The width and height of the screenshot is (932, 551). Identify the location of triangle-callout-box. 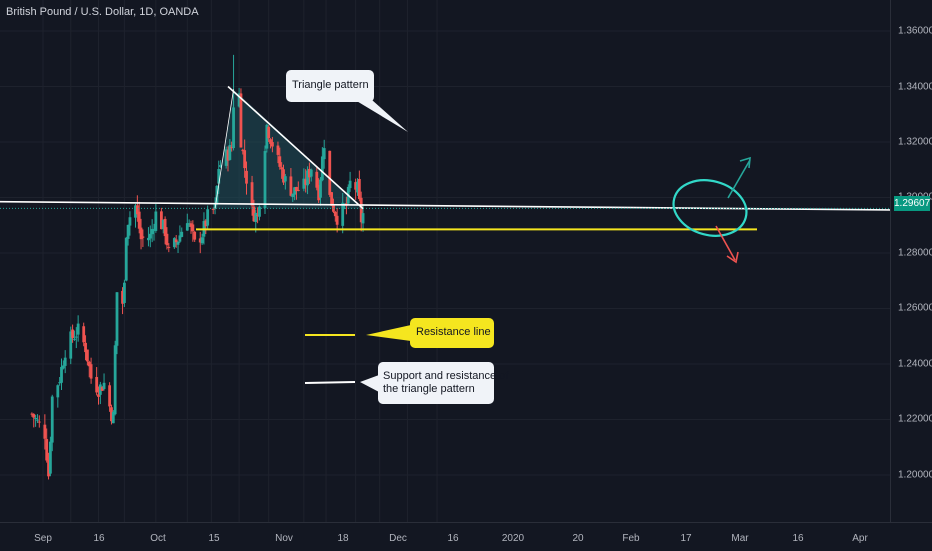
(330, 86).